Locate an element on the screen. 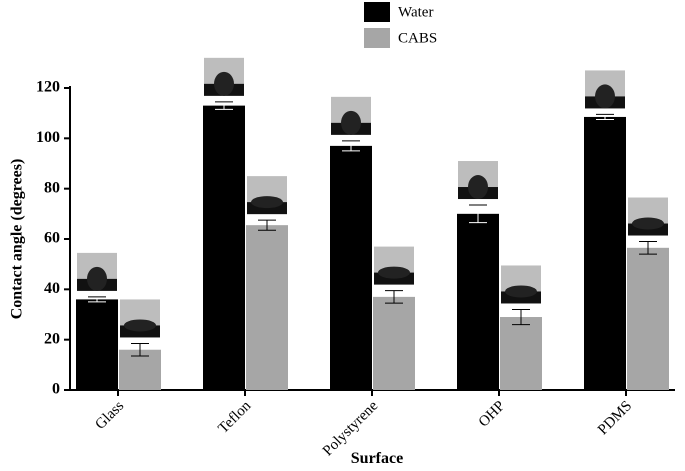 The height and width of the screenshot is (471, 685). y-tick-label: 120 is located at coordinates (48, 87).